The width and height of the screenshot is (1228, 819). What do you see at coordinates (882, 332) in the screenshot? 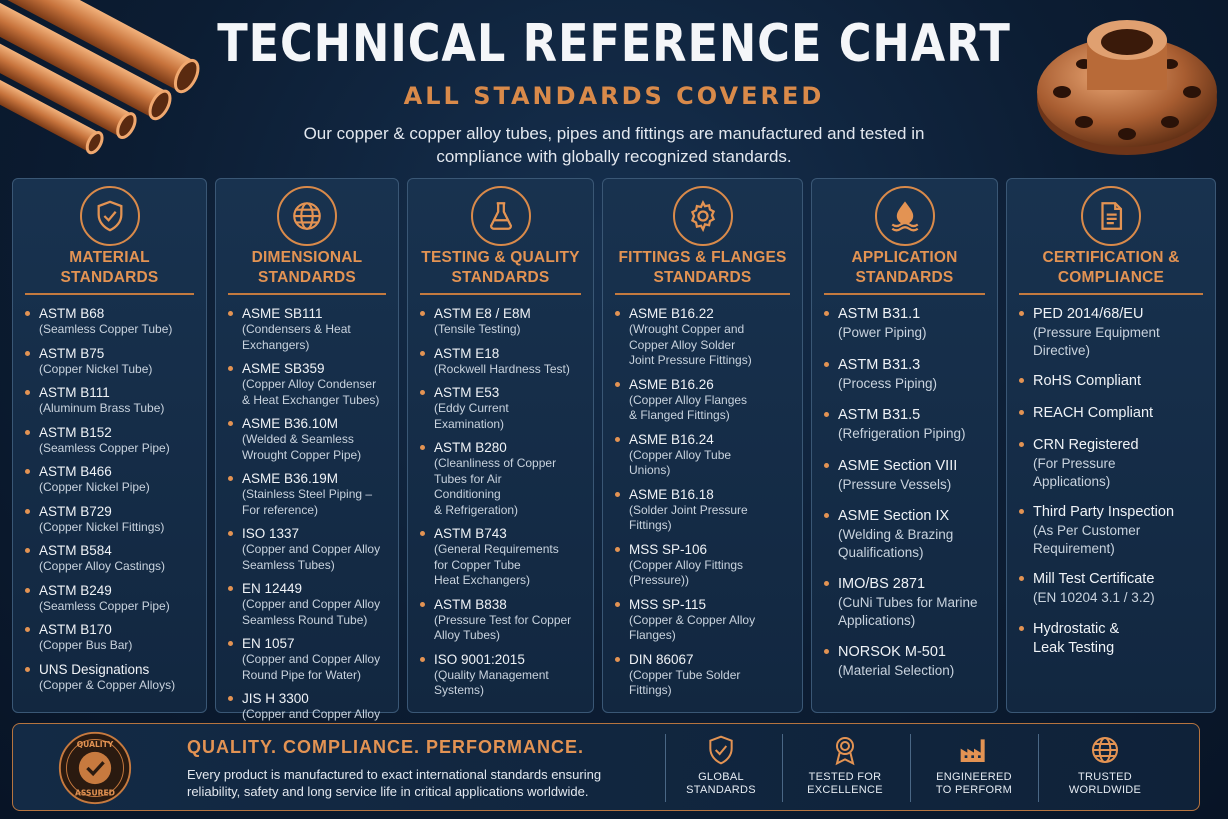
I see `standard-desc: (Power Piping)` at bounding box center [882, 332].